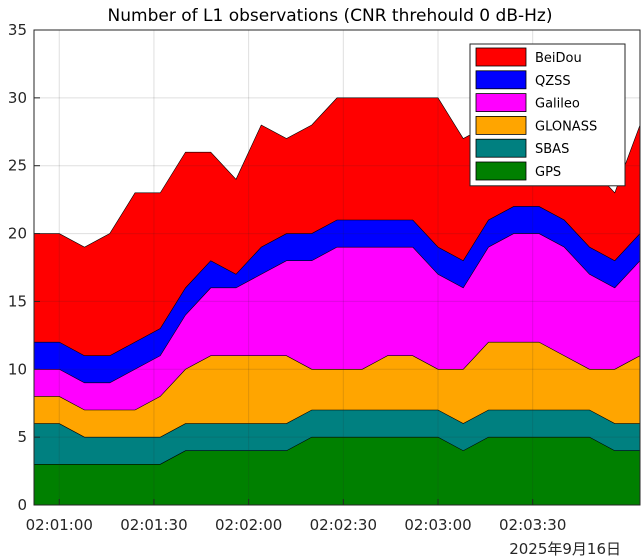 This screenshot has height=559, width=644. Describe the element at coordinates (248, 525) in the screenshot. I see `x-tick-label: 02:02:00` at that location.